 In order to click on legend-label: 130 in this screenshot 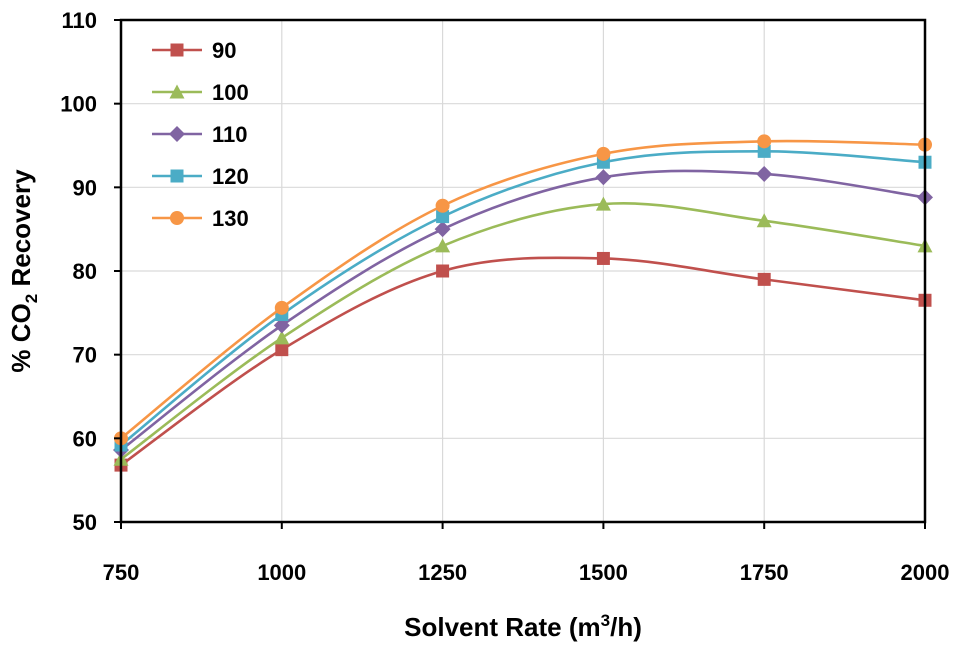, I will do `click(230, 218)`.